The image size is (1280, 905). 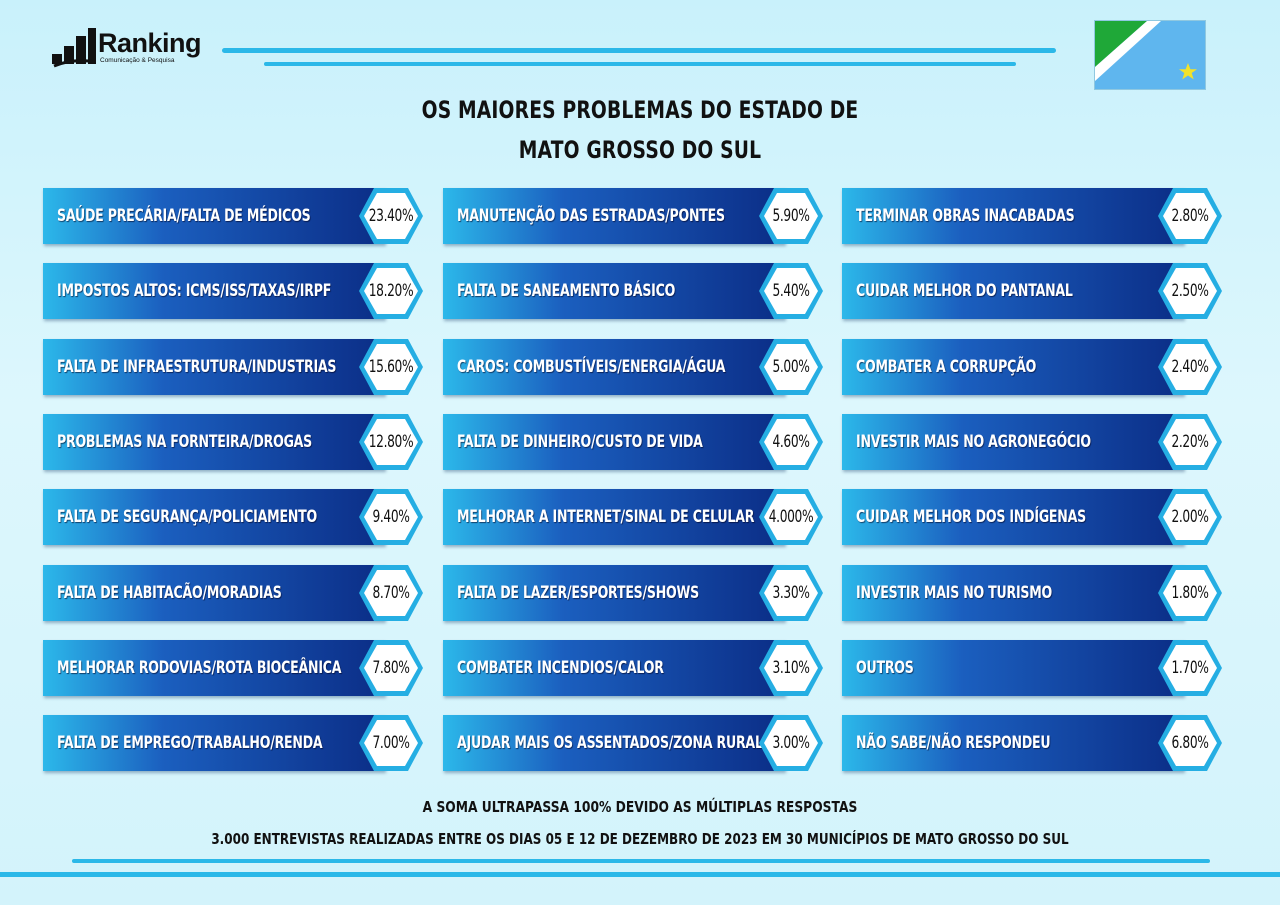 I want to click on problem-label: MANUTENÇÃO DAS ESTRADAS/PONTES, so click(x=591, y=216).